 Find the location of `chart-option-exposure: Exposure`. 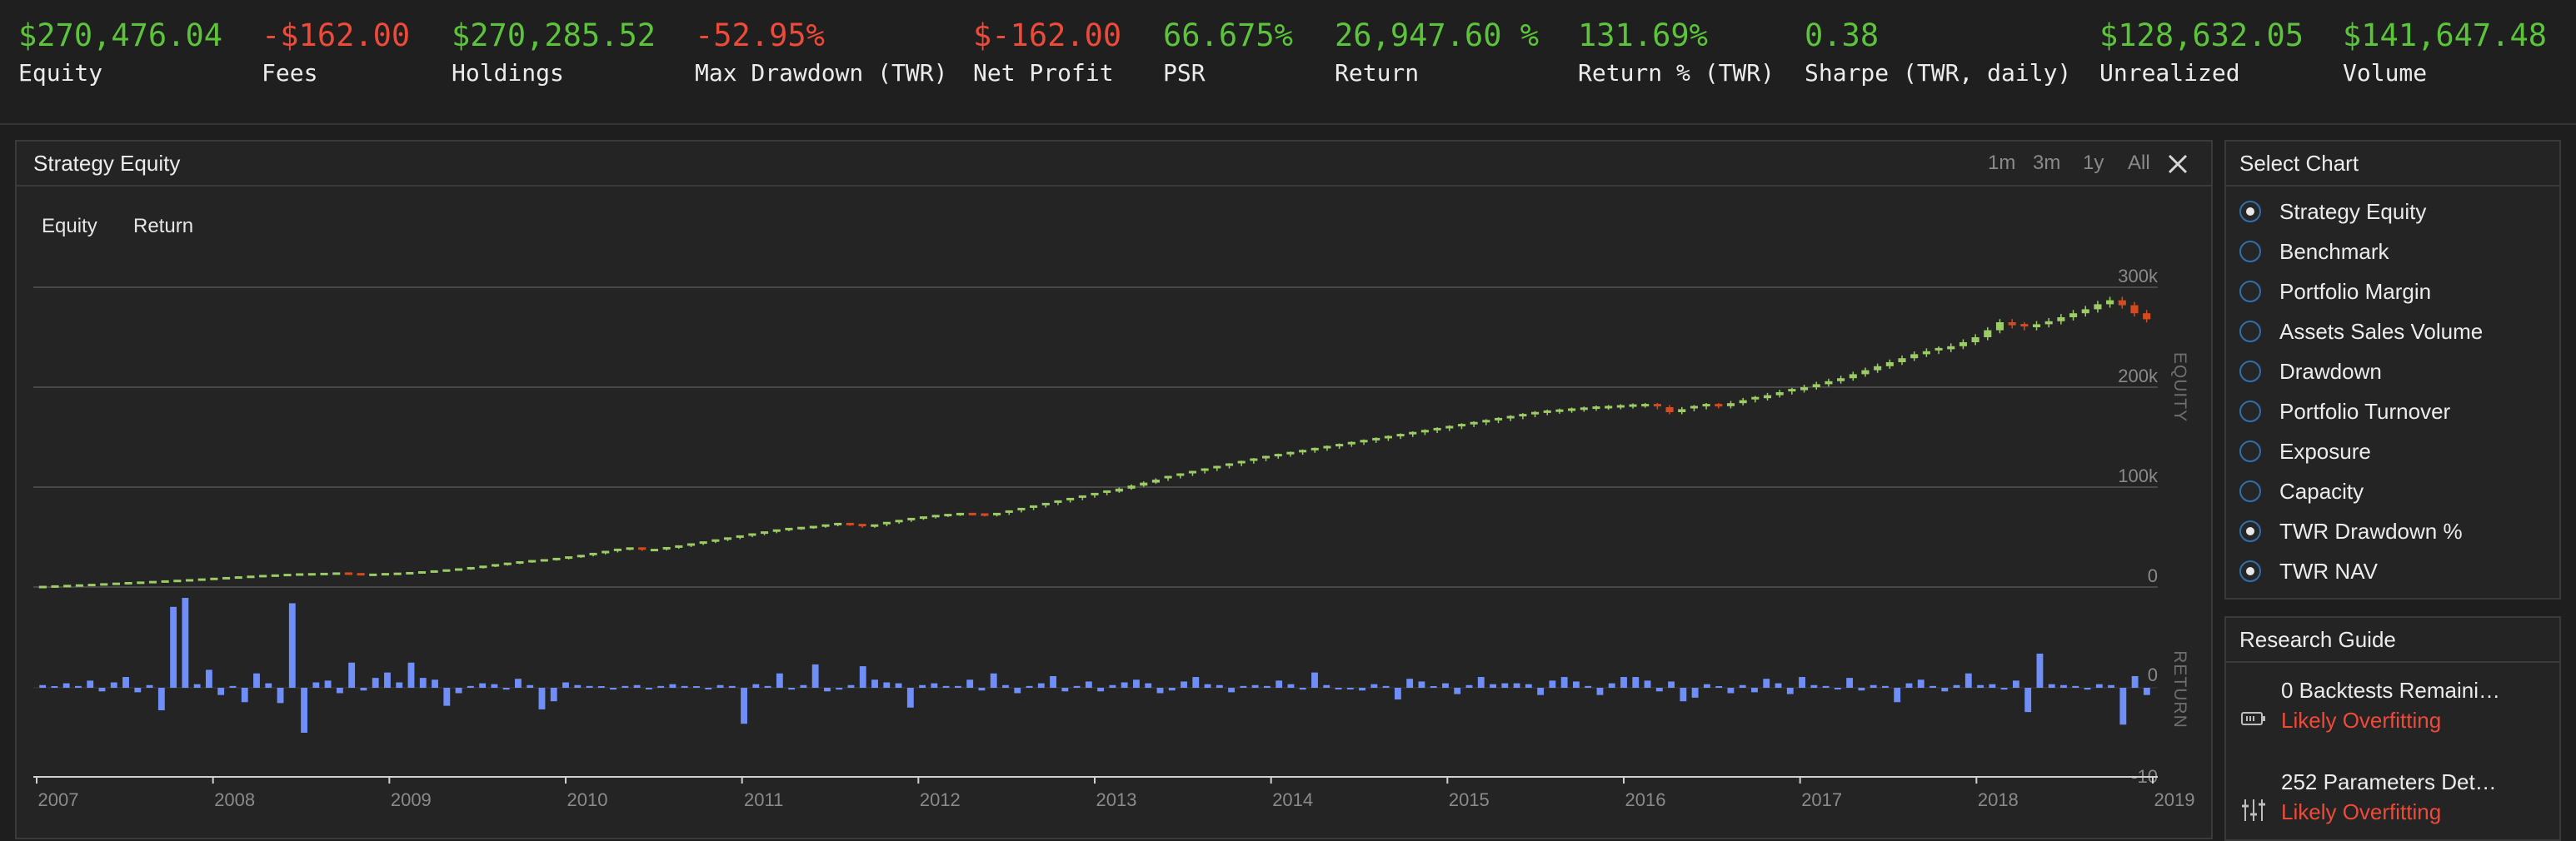

chart-option-exposure: Exposure is located at coordinates (2393, 453).